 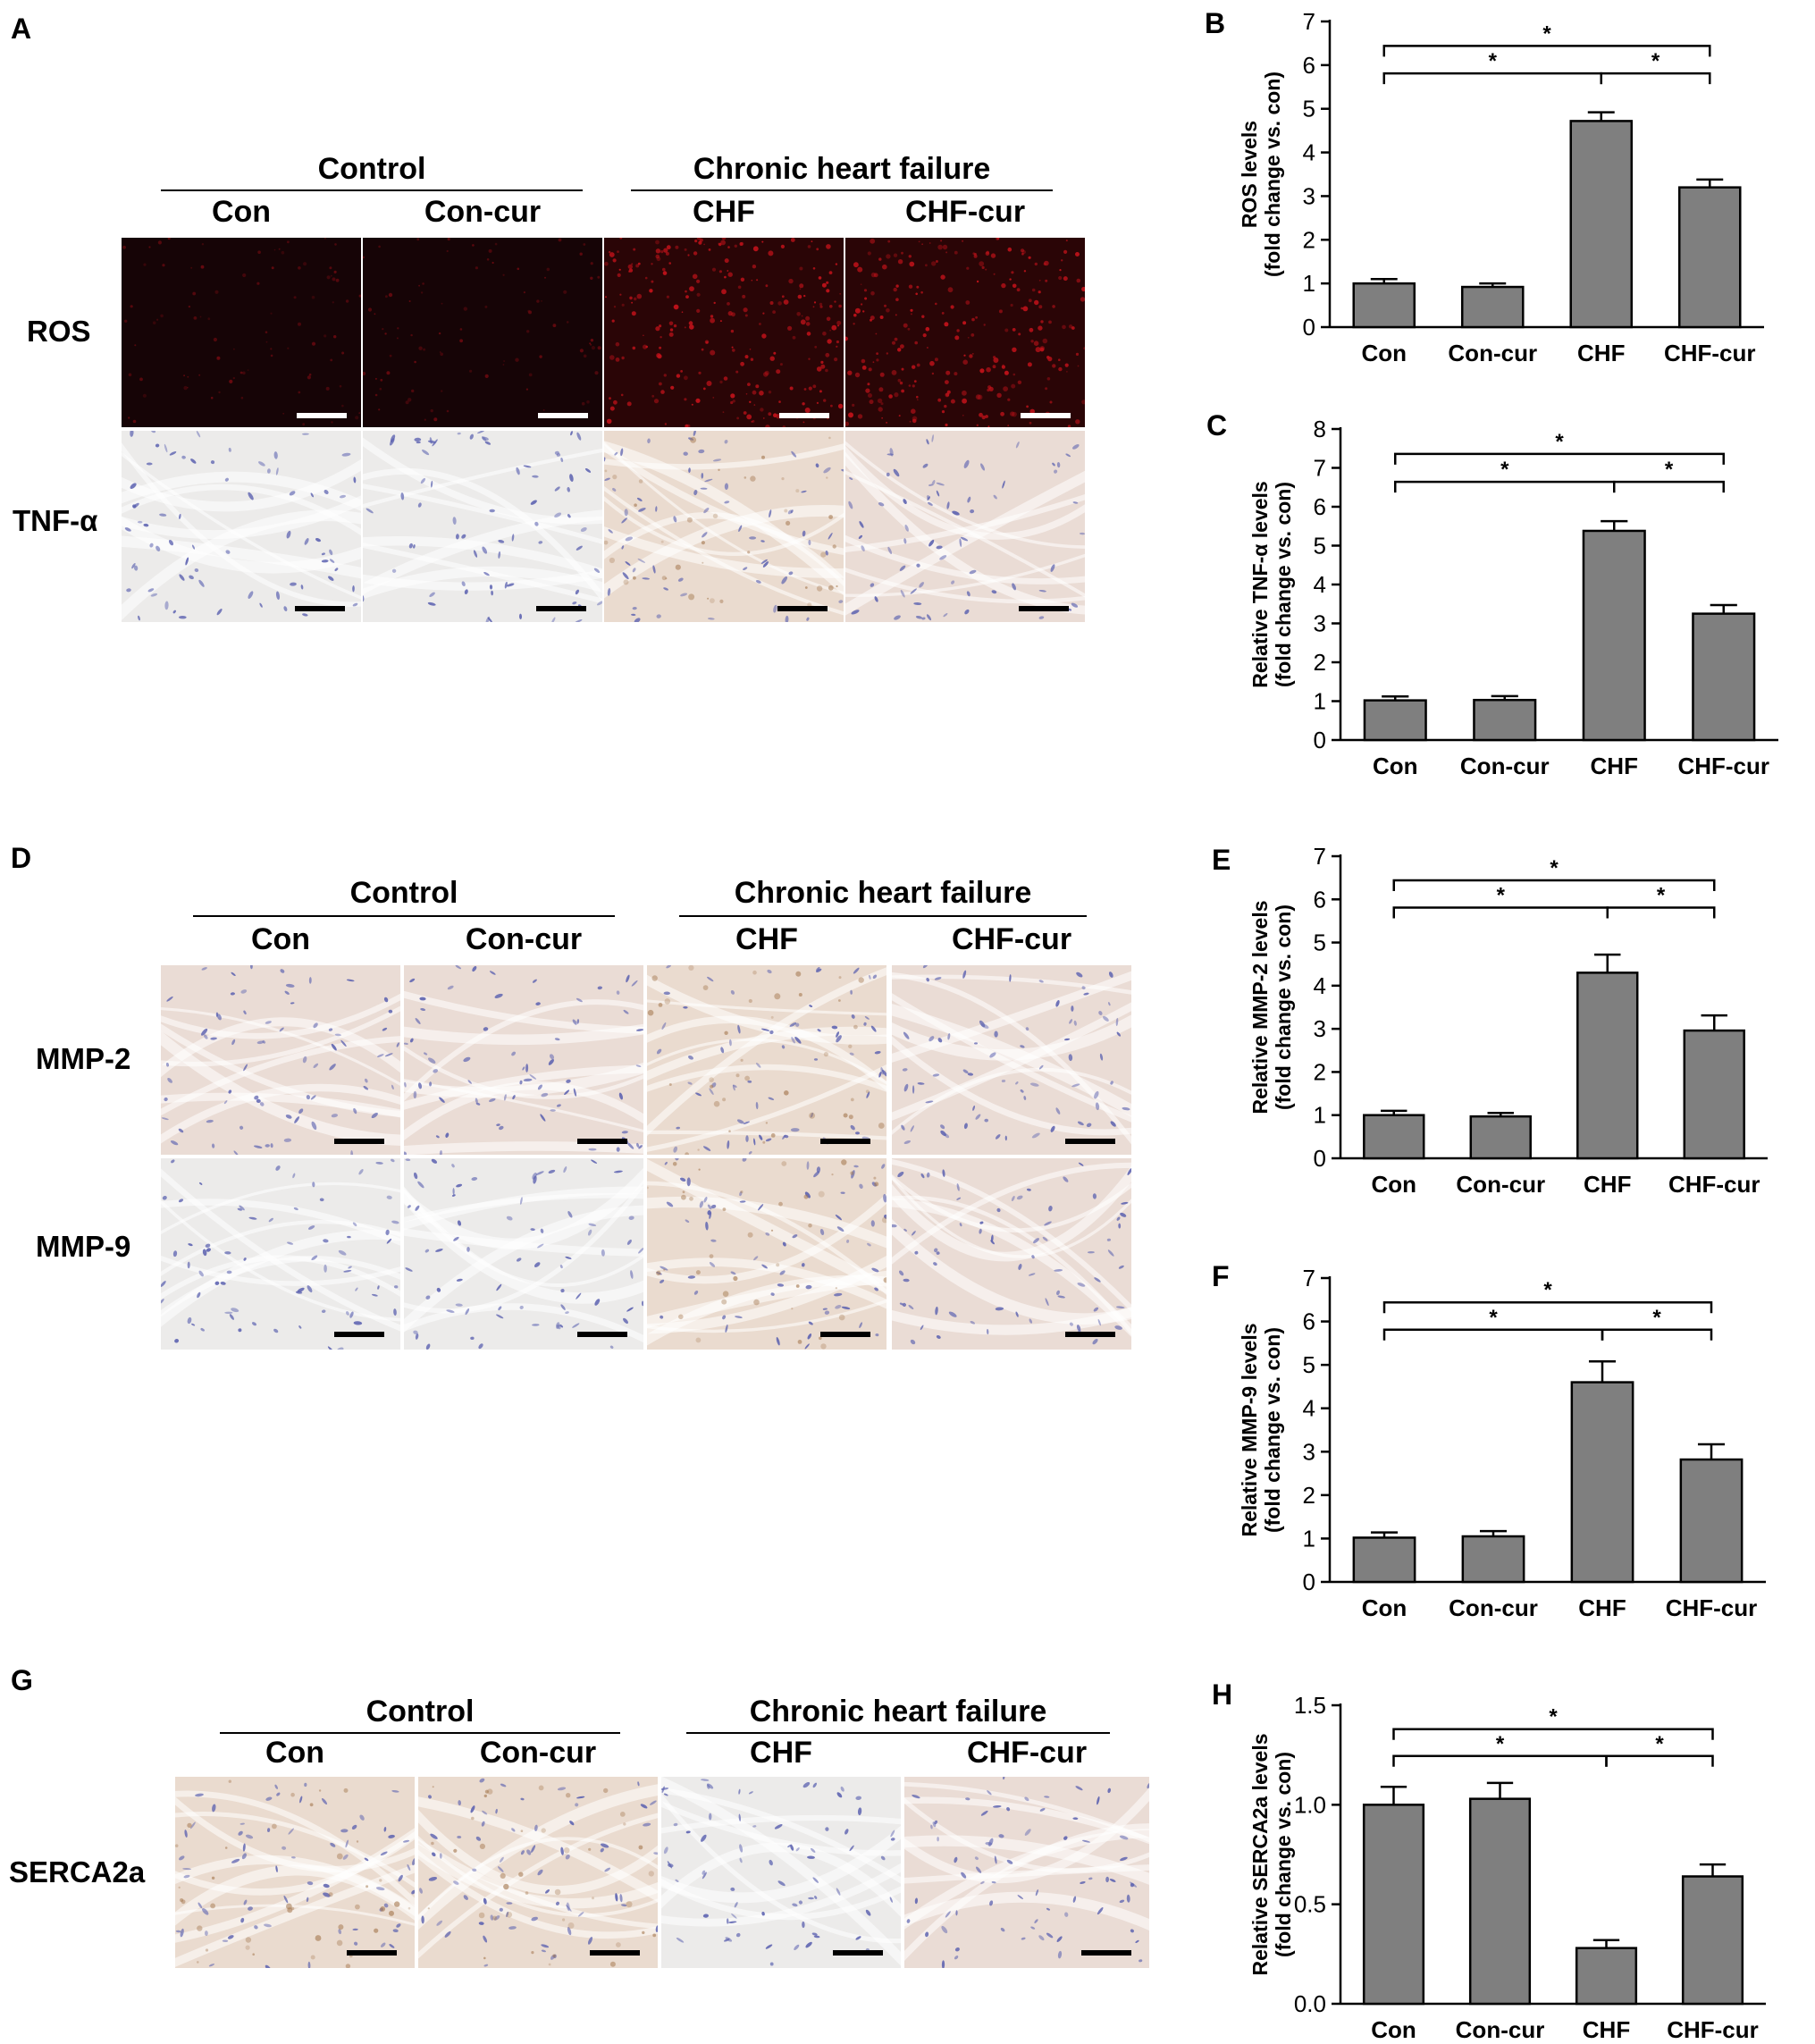 I want to click on micrograph-mmp2-con-cur, so click(x=523, y=1060).